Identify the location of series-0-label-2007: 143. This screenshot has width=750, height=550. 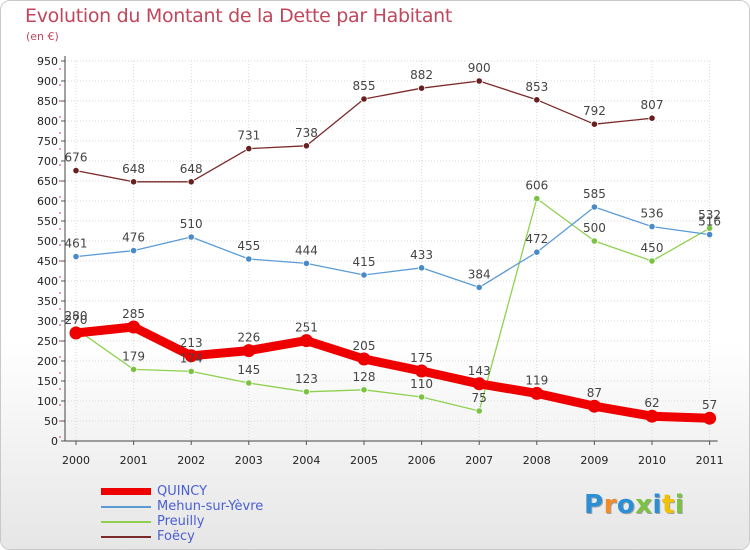
(479, 371).